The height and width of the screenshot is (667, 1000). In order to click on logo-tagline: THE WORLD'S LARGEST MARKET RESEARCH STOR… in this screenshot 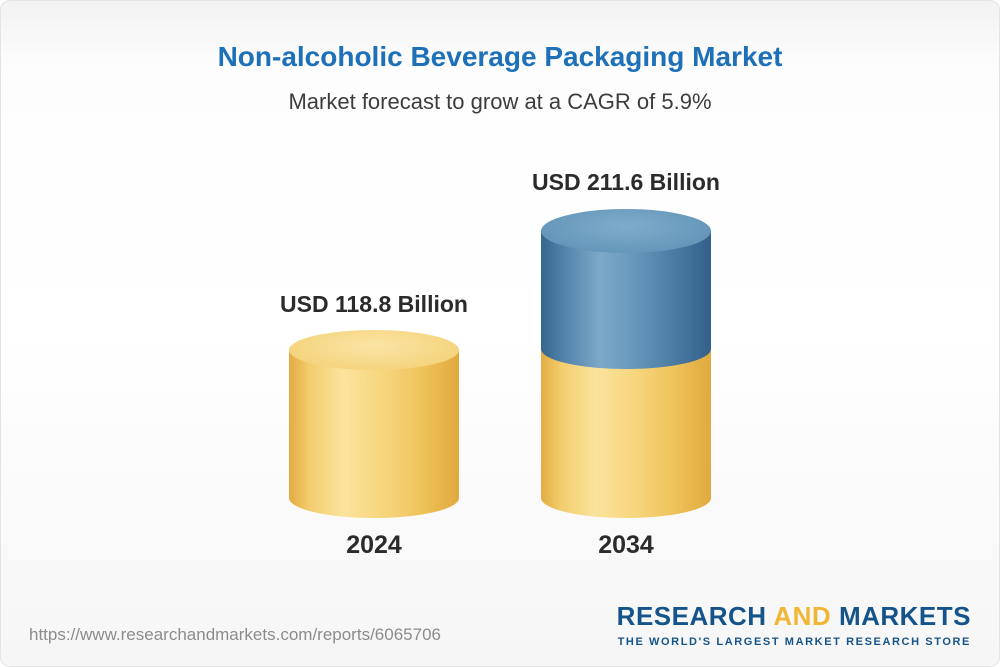, I will do `click(794, 642)`.